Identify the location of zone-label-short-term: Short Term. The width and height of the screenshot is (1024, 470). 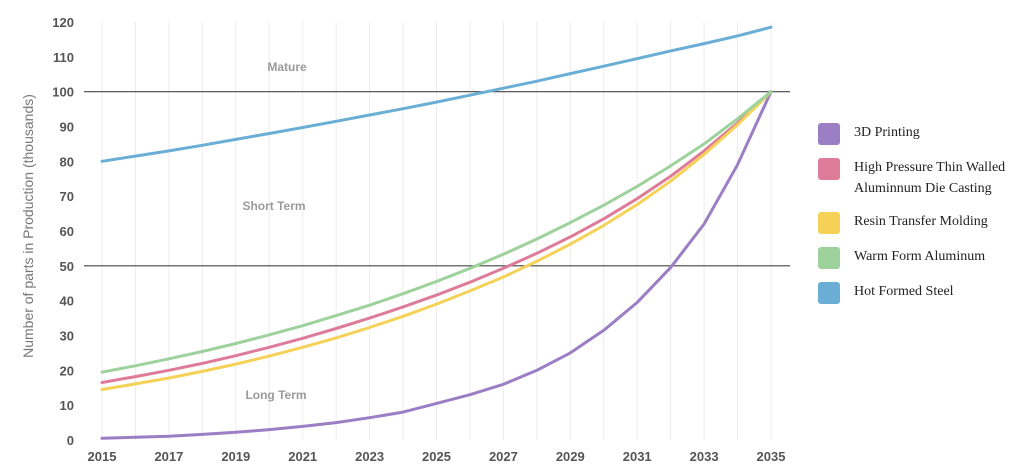
(273, 206).